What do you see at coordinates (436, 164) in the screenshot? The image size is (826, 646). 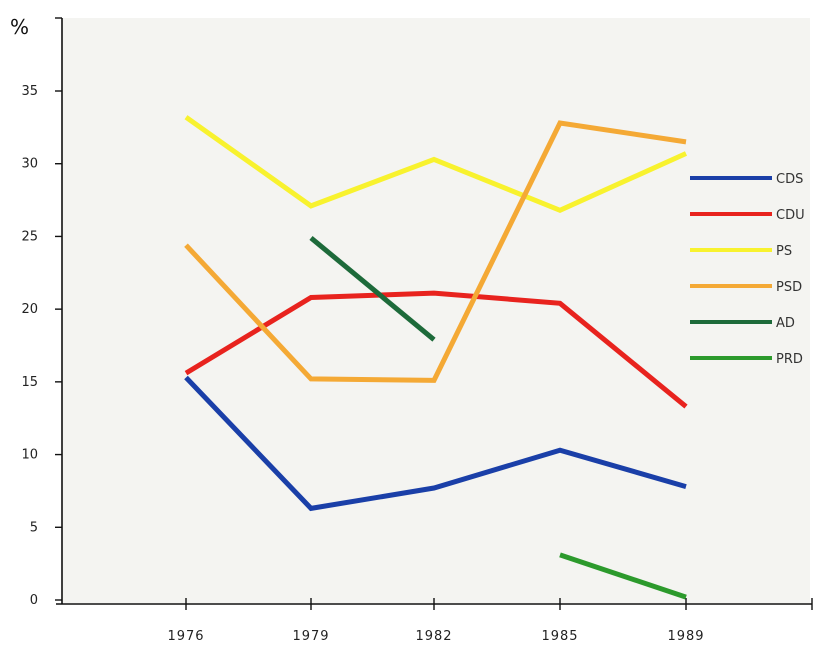 I see `series-line-ps` at bounding box center [436, 164].